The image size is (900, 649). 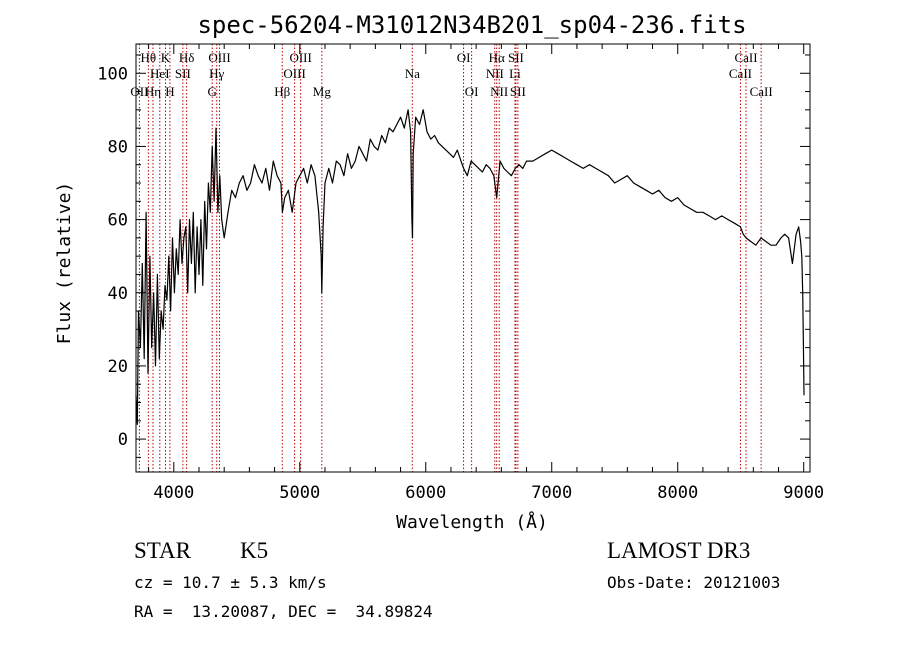 I want to click on redshift-cz: cz = 10.7 ± 5.3 km/s, so click(x=230, y=582).